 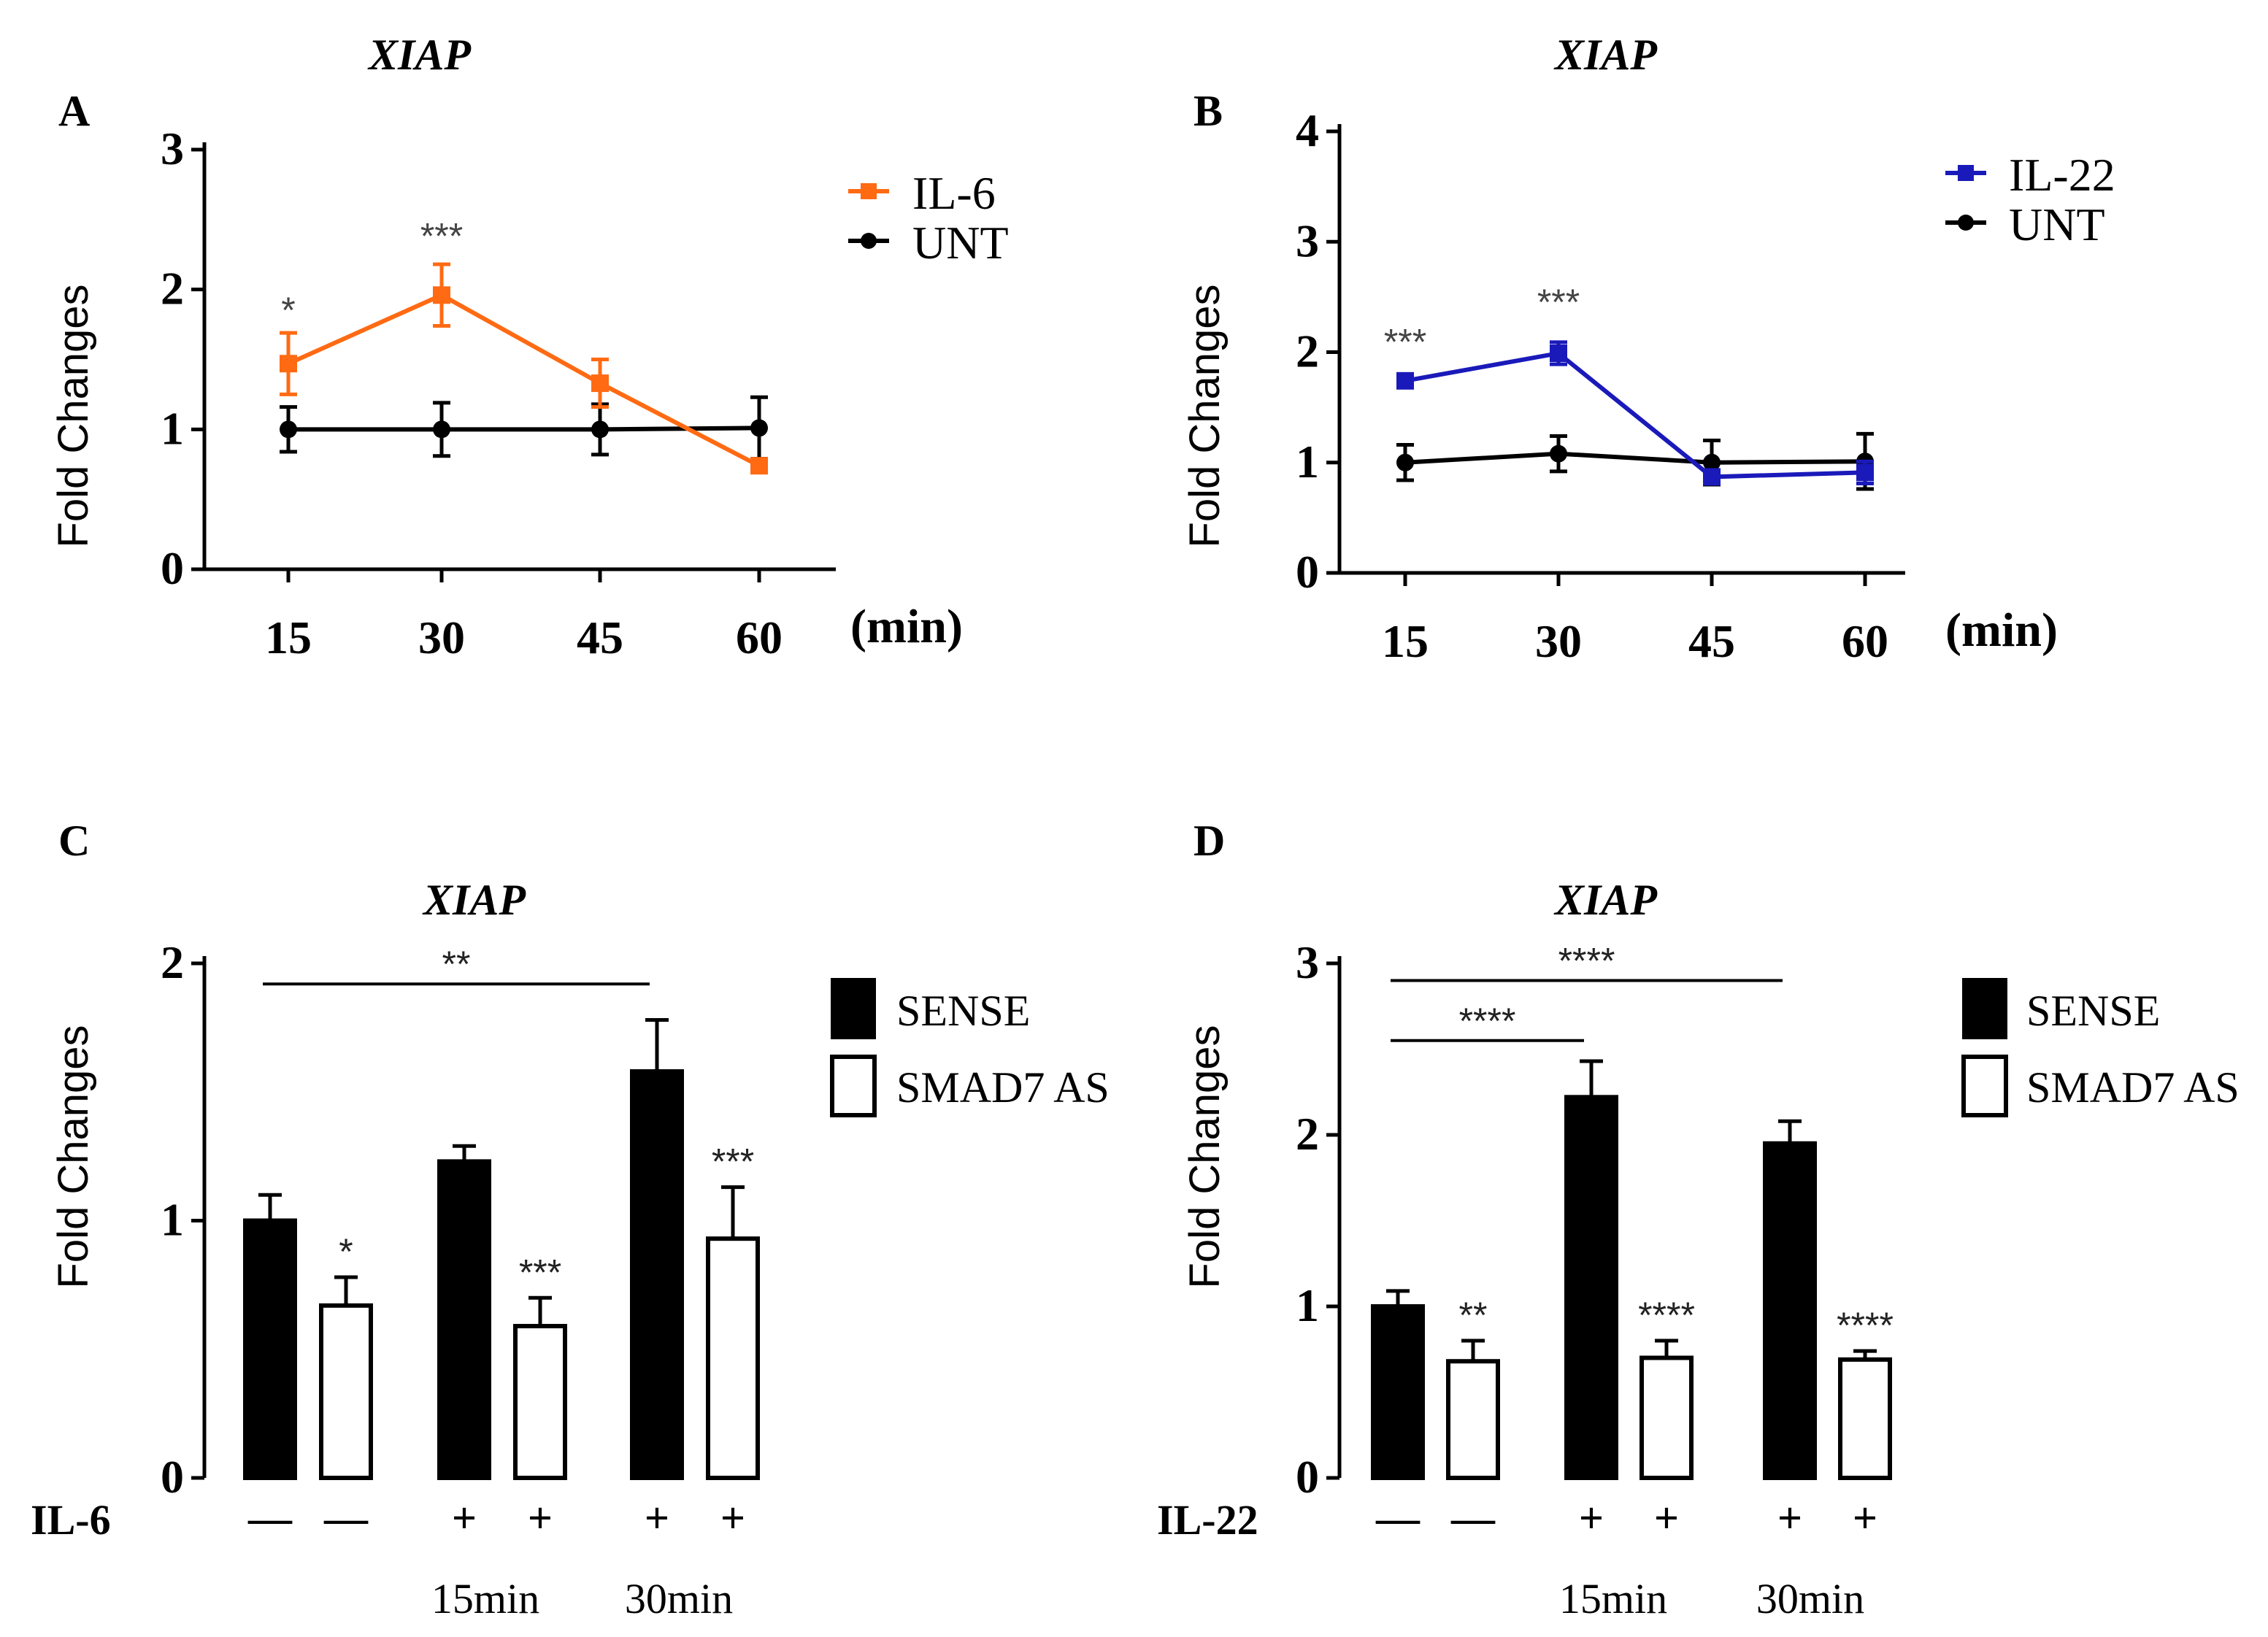 I want to click on panel-a-x-tick-label-15: 15, so click(x=288, y=637).